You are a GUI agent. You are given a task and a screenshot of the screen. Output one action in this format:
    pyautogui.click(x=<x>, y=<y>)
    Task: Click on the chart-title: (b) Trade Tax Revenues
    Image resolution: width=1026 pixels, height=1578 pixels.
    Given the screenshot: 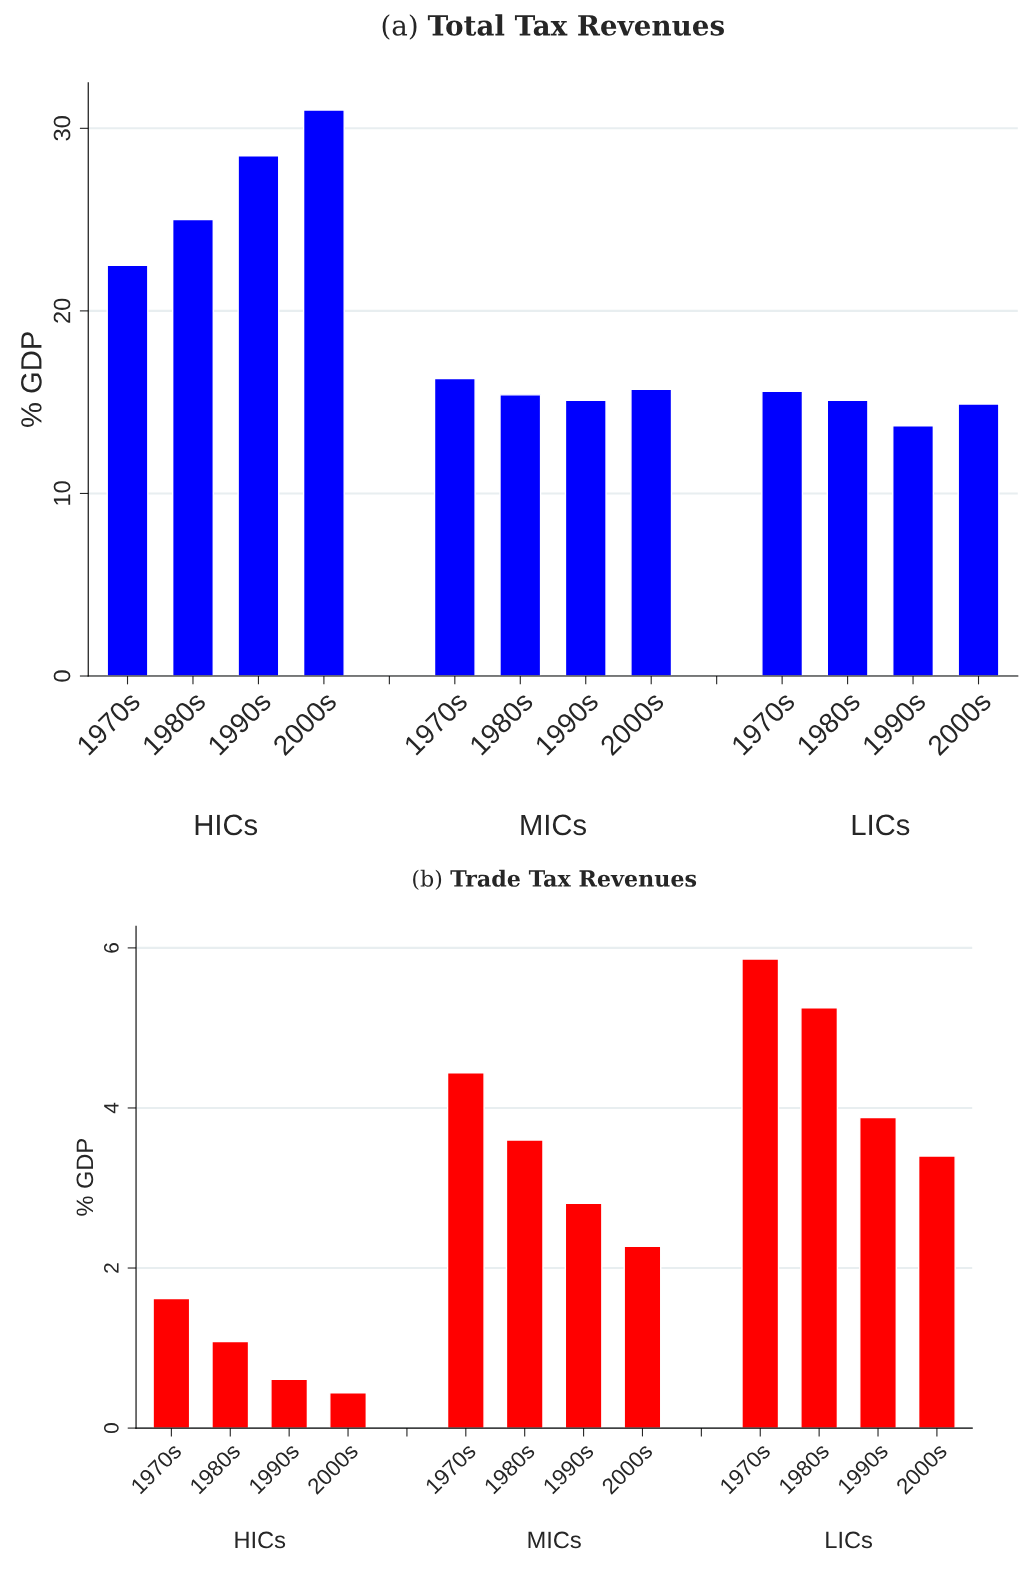 What is the action you would take?
    pyautogui.click(x=555, y=879)
    